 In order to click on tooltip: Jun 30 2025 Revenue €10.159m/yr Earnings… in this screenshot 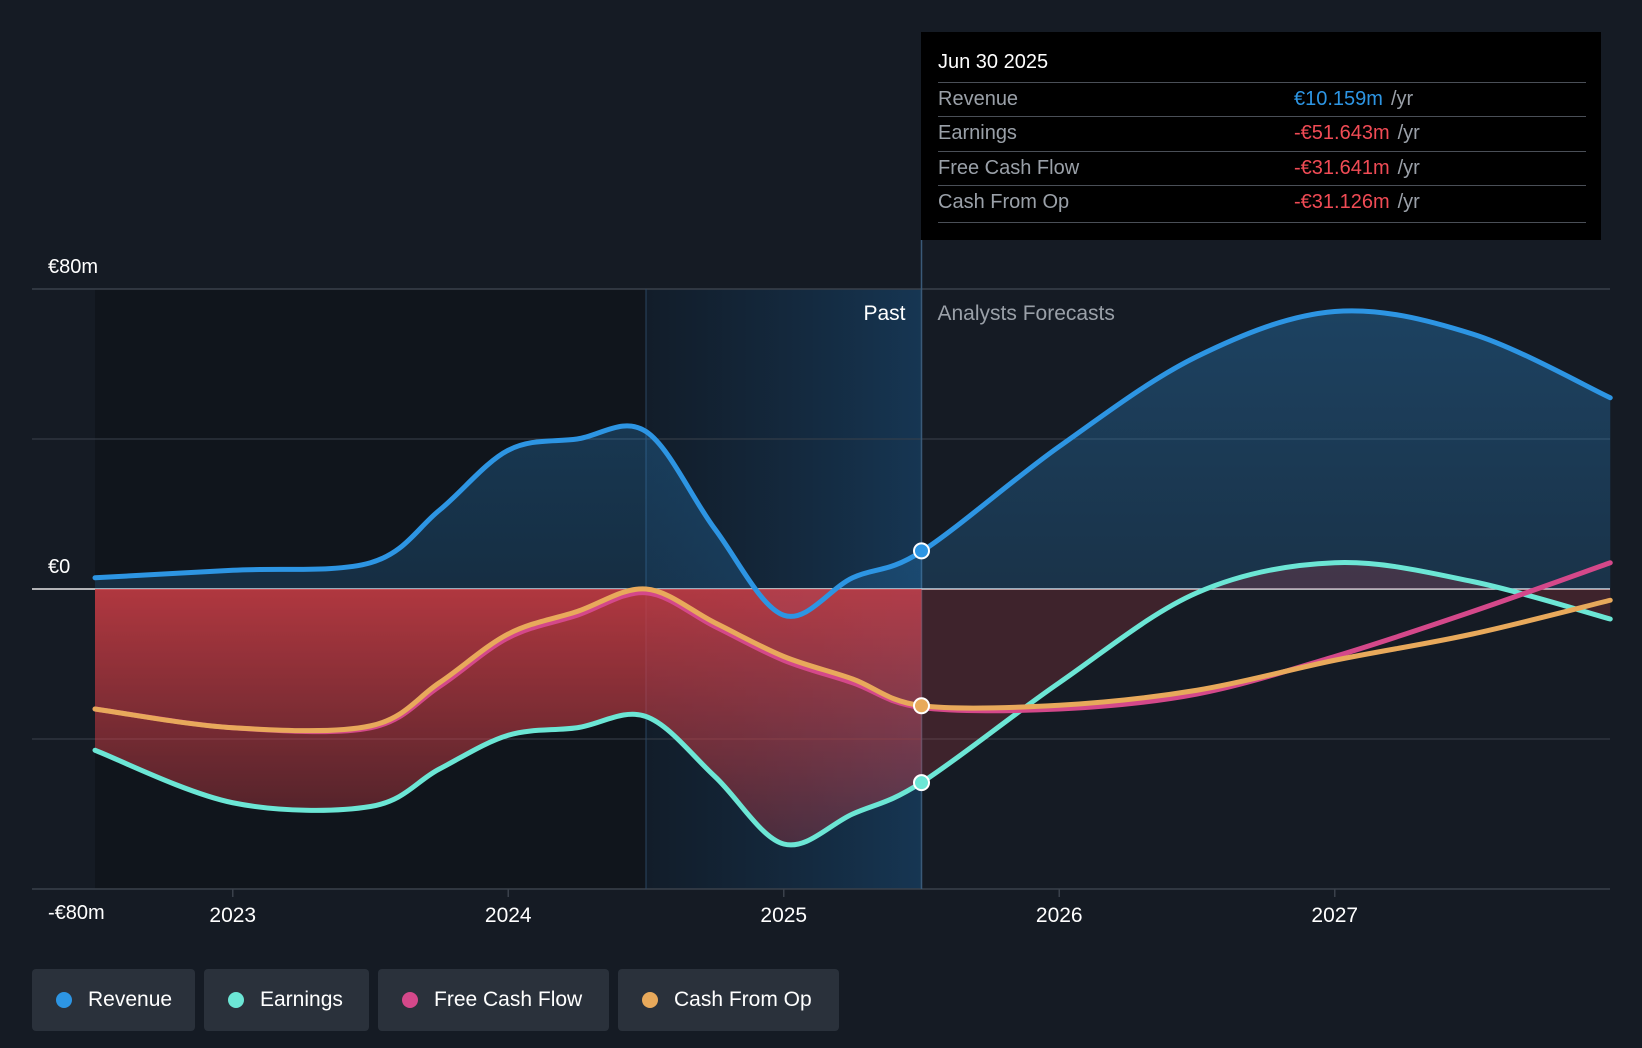, I will do `click(1261, 136)`.